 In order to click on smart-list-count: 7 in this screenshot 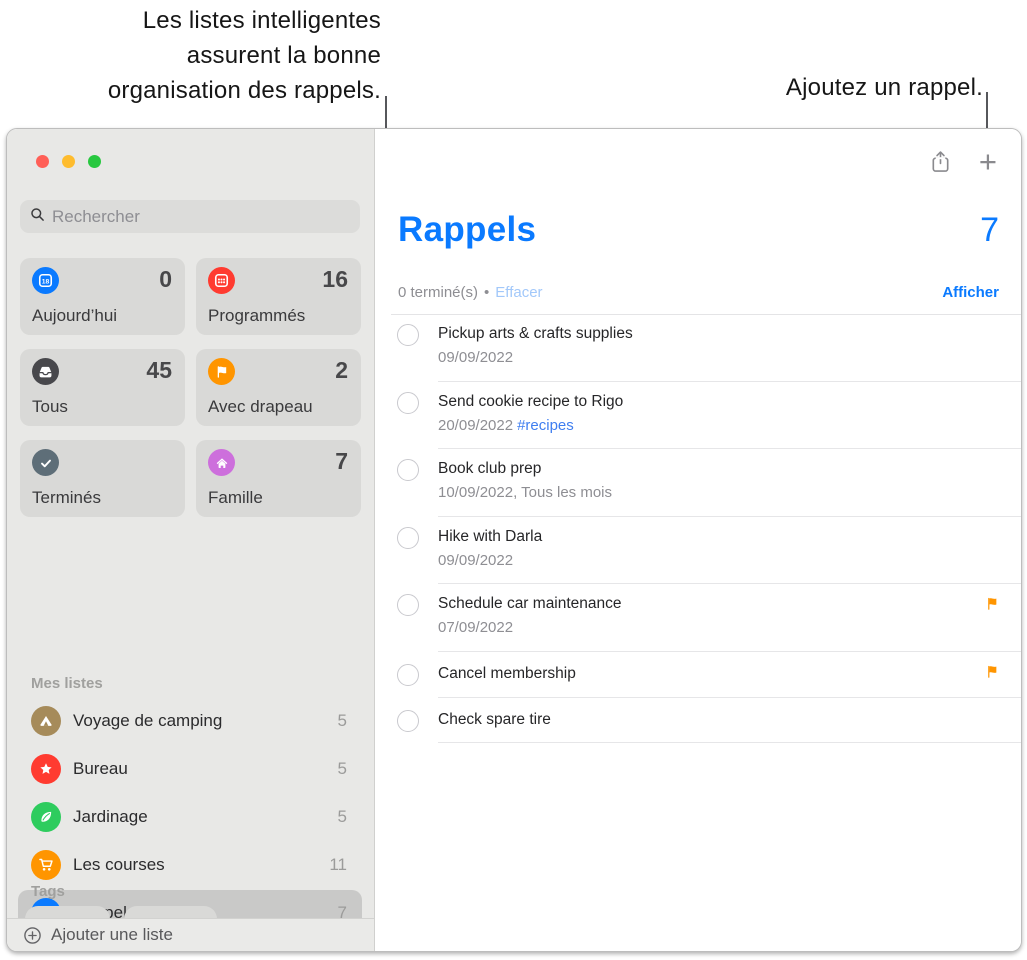, I will do `click(341, 461)`.